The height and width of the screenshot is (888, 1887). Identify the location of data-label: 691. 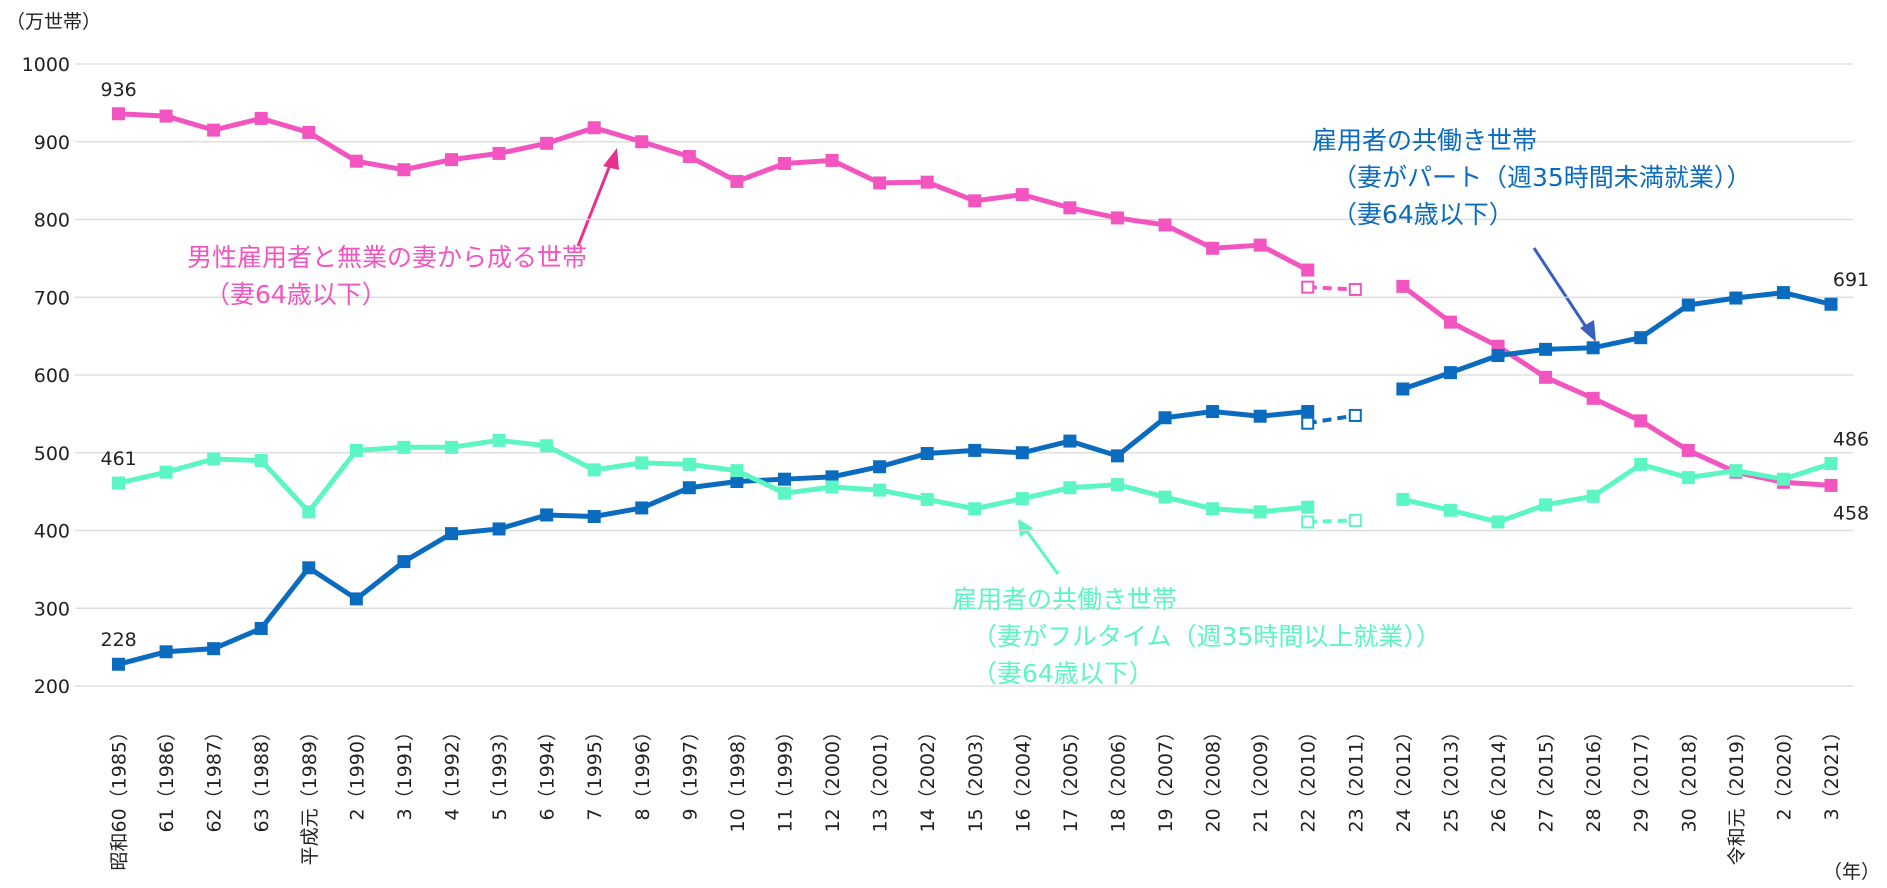
(1851, 280).